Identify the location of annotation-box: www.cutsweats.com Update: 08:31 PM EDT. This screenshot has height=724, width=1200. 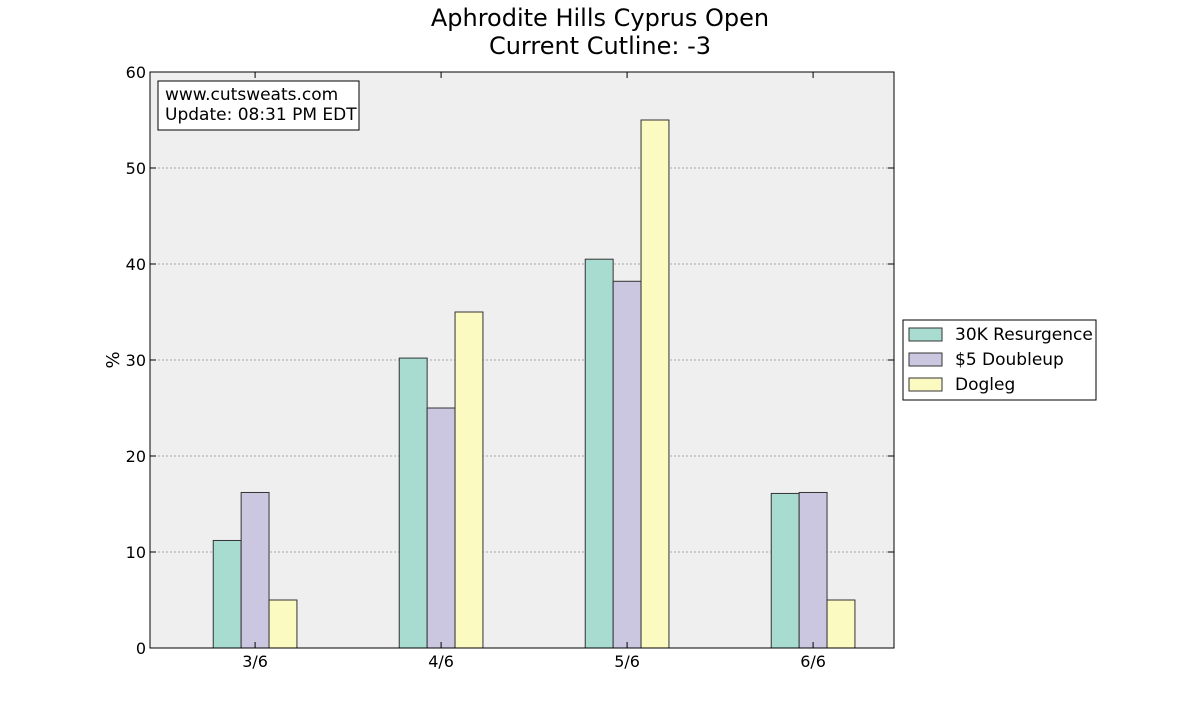
(258, 105).